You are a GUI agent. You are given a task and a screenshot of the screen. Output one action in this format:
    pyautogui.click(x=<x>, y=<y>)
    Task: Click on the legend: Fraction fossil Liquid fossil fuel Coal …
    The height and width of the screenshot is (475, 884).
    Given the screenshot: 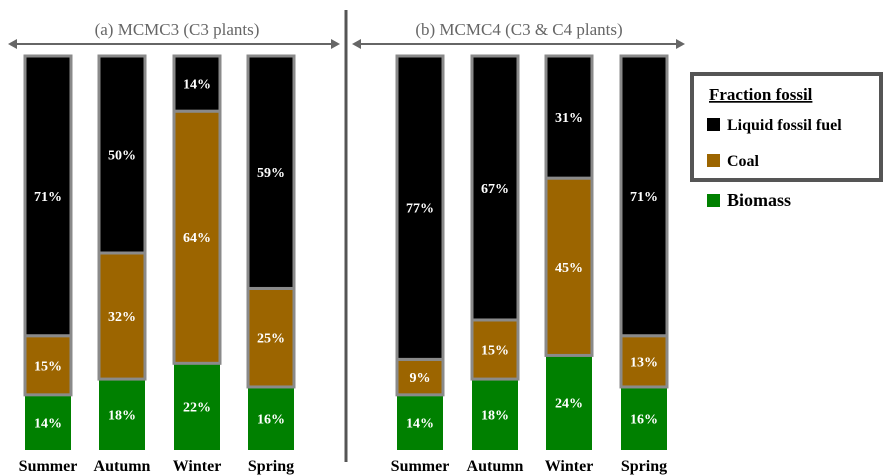 What is the action you would take?
    pyautogui.click(x=786, y=141)
    